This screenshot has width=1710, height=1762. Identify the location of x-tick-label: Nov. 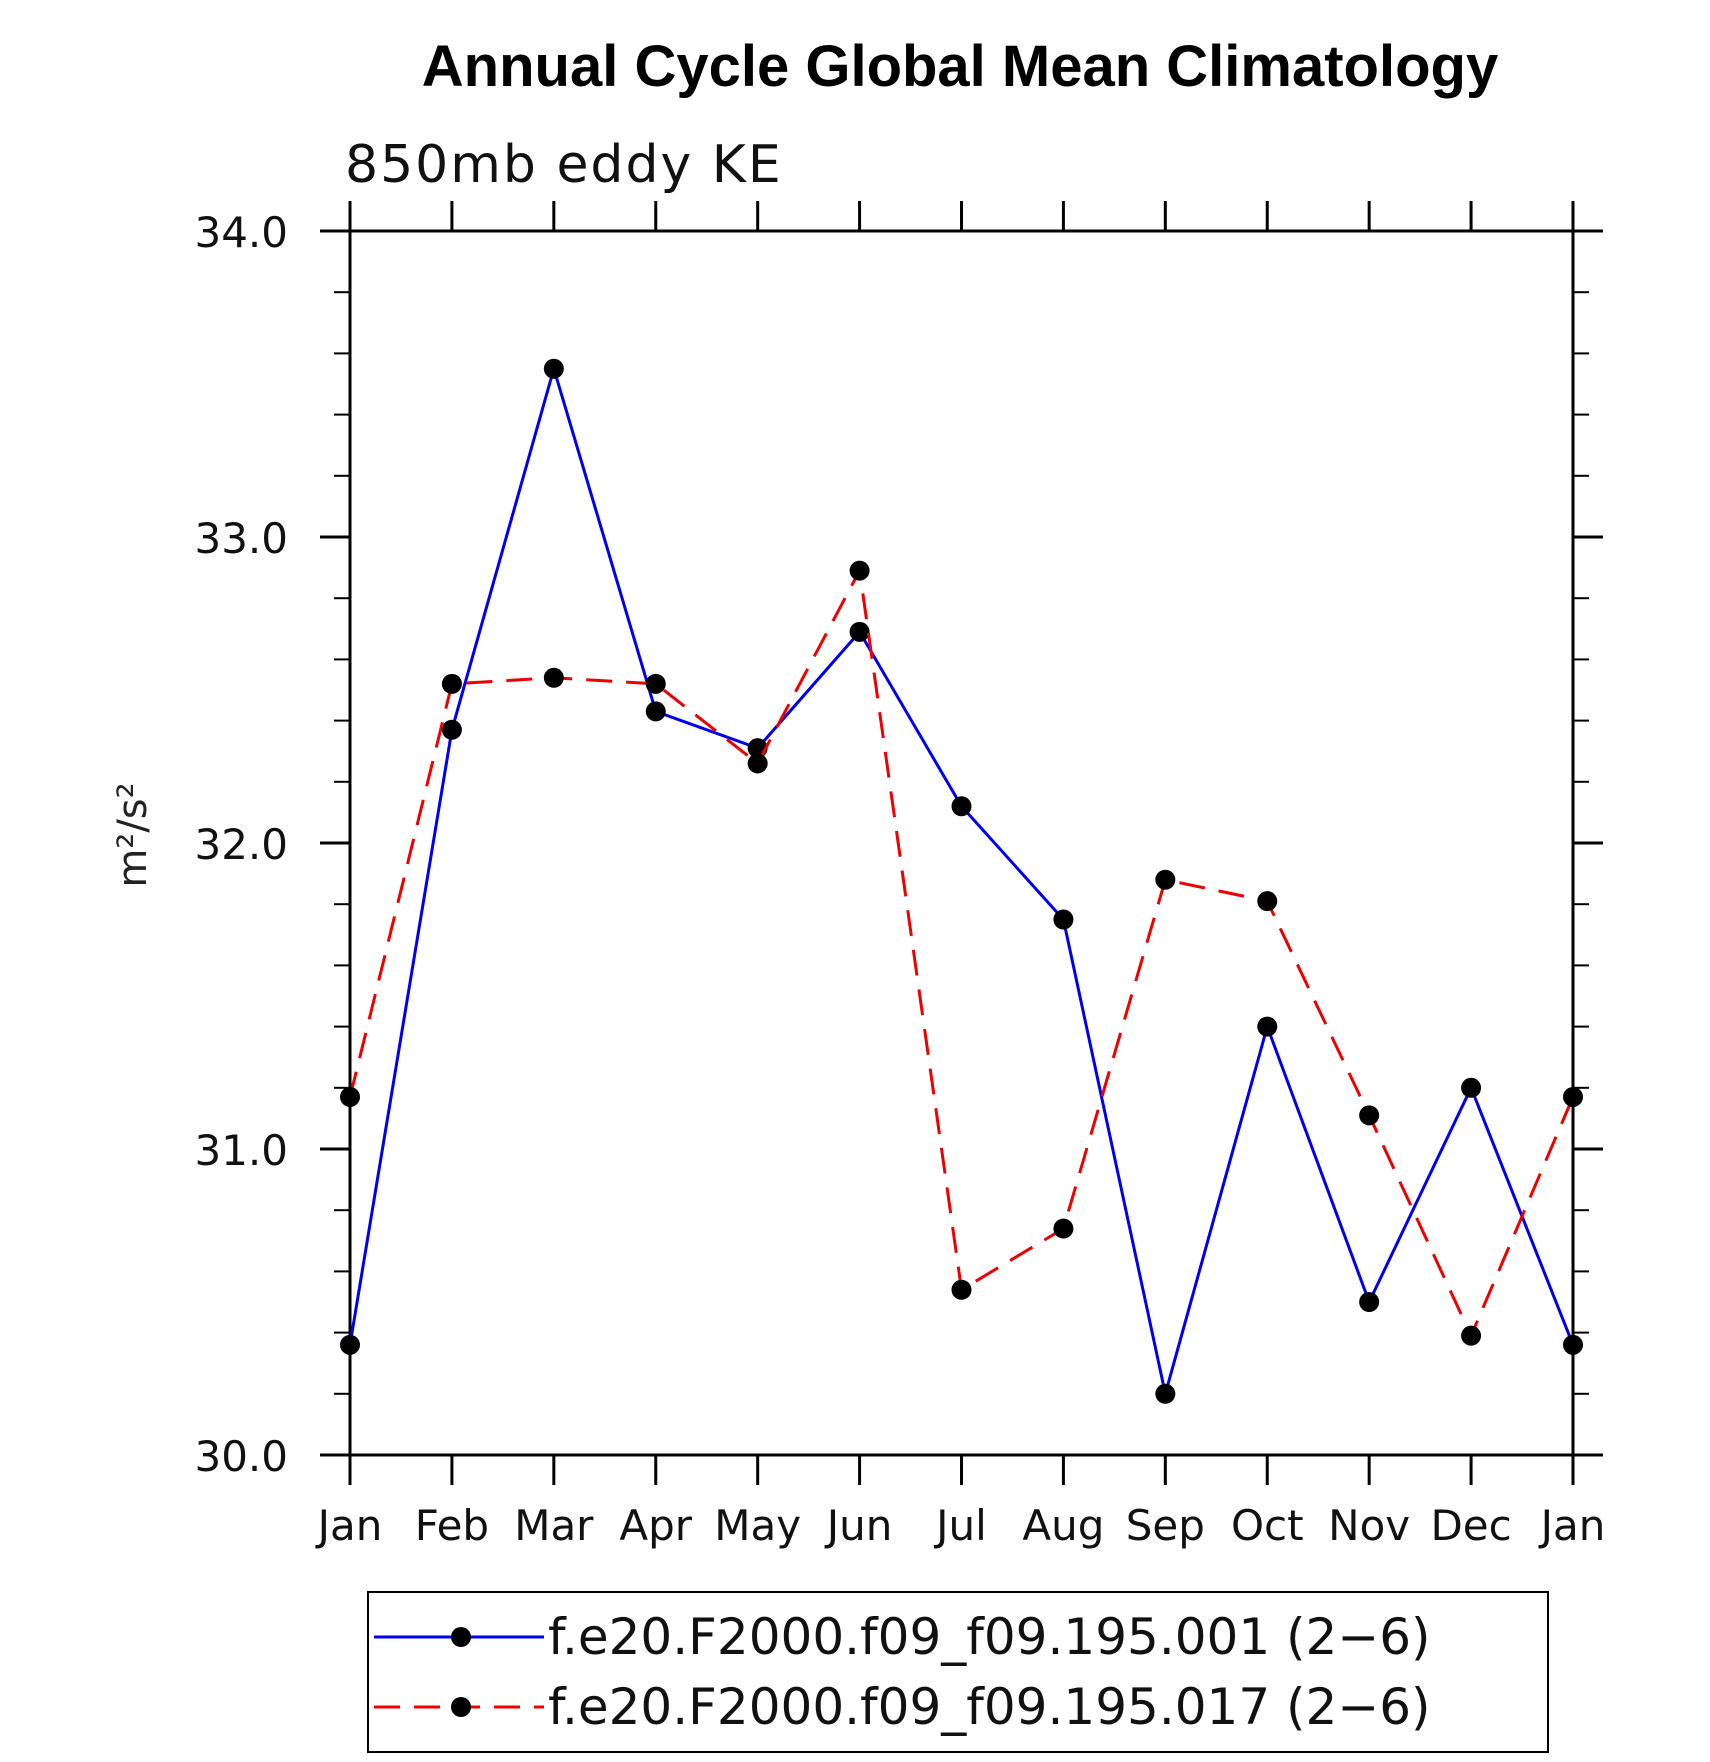
(1369, 1525).